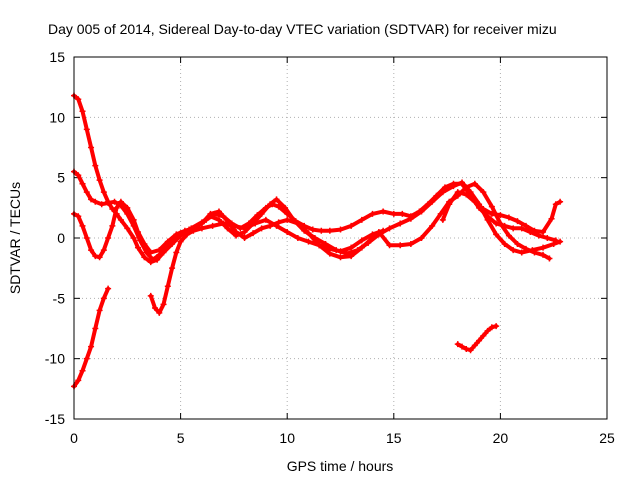  What do you see at coordinates (394, 438) in the screenshot?
I see `x-tick-label: 15` at bounding box center [394, 438].